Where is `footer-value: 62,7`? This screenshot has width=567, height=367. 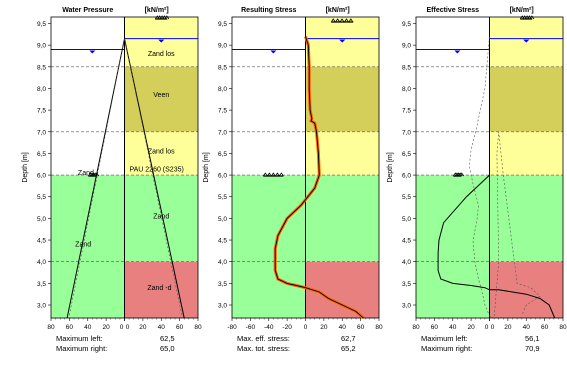
footer-value: 62,7 is located at coordinates (348, 338).